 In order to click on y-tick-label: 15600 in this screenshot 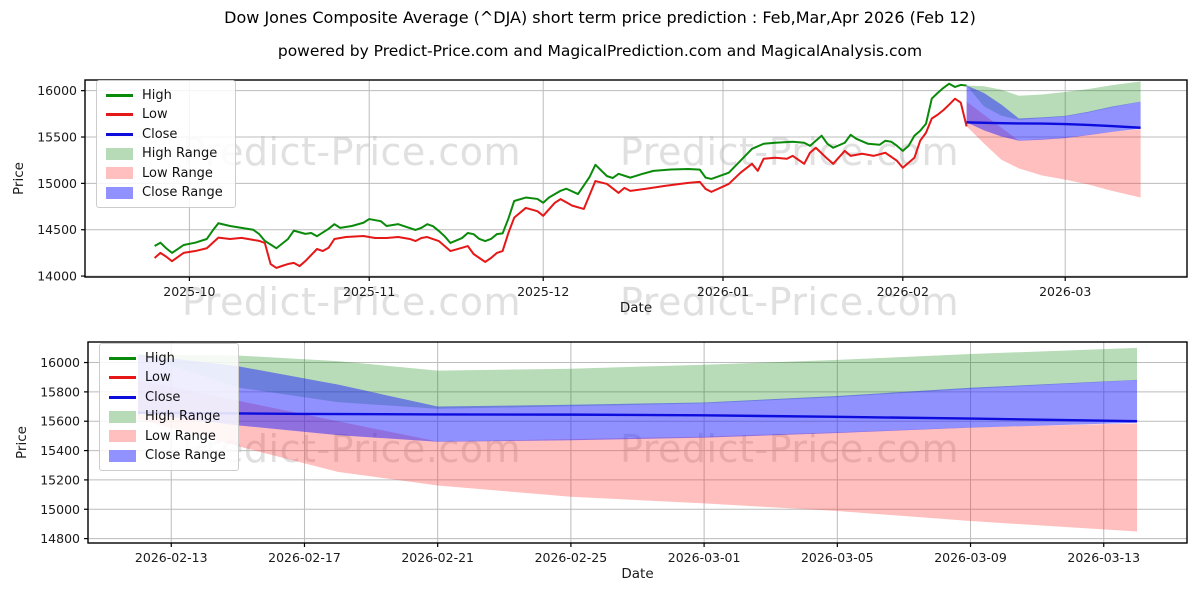, I will do `click(60, 421)`.